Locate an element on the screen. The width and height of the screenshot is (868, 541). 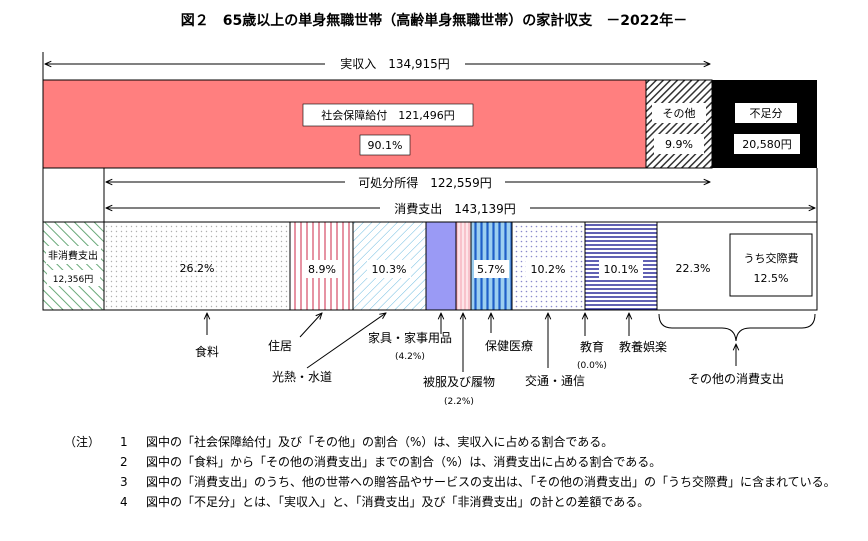
disposable-income-label: 可処分所得 122,559円 is located at coordinates (425, 182).